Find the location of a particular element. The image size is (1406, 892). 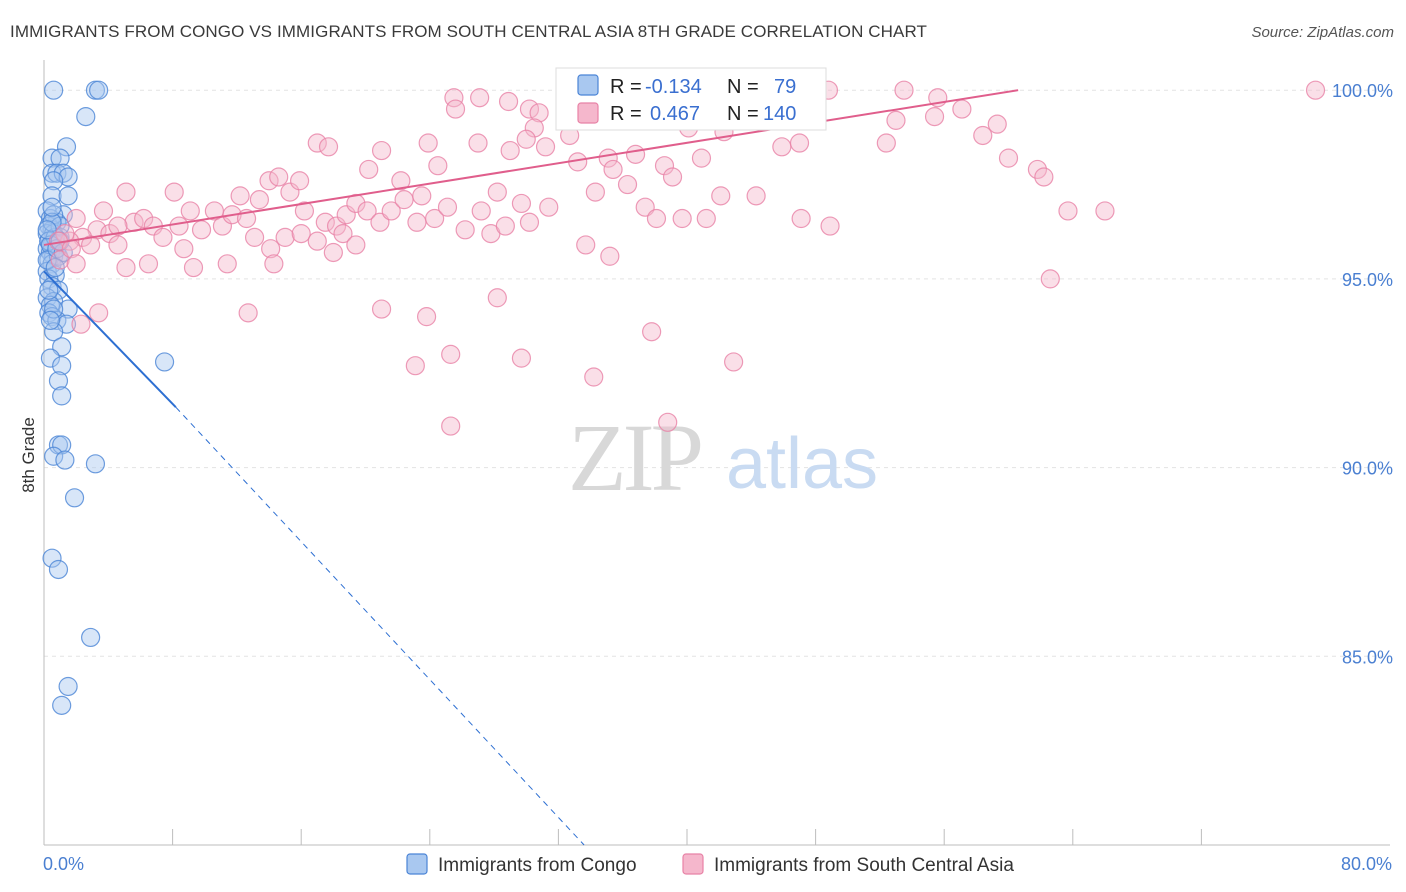

asia-trend-line is located at coordinates (531, 167).